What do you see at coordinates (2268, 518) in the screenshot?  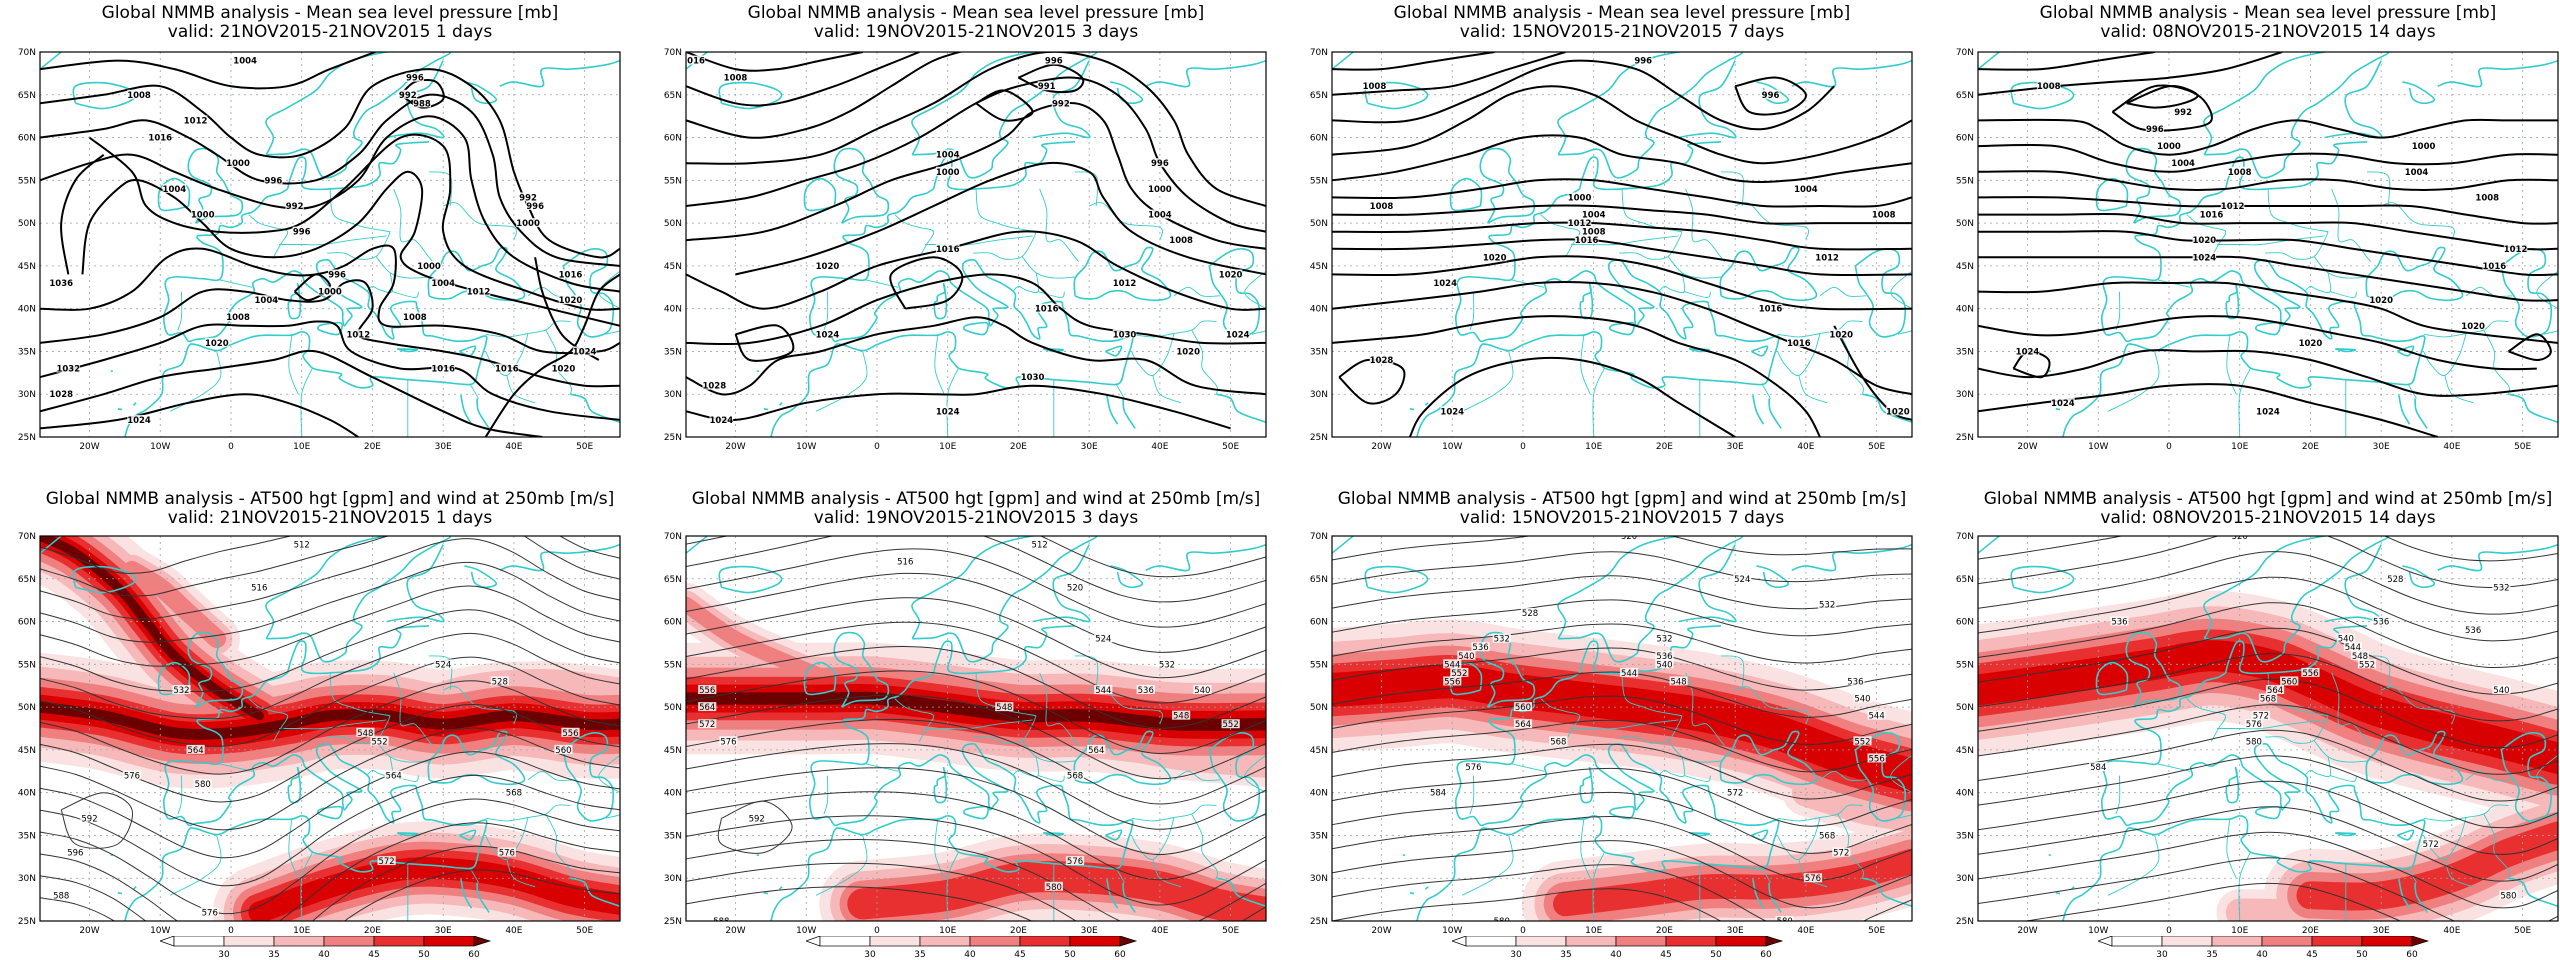 I see `panel-valid-dates: valid: 08NOV2015-21NOV2015 14 days` at bounding box center [2268, 518].